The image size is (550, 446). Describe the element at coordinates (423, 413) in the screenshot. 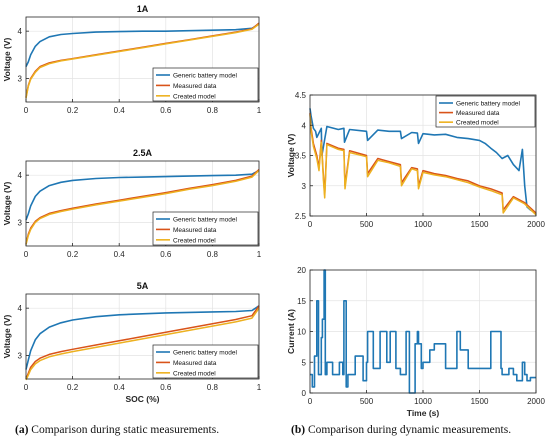

I see `x-axis-label: Time (s)` at that location.